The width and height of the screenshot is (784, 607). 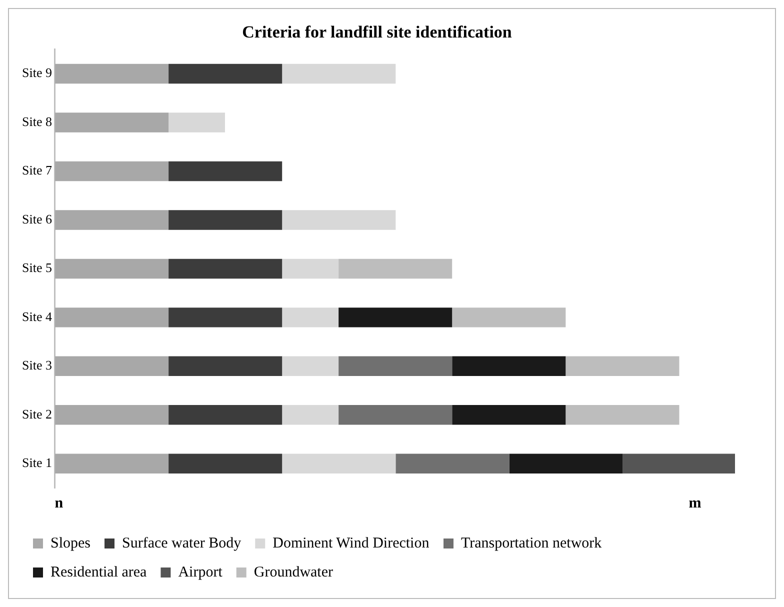 I want to click on y-tick-label: Site 6, so click(x=37, y=218).